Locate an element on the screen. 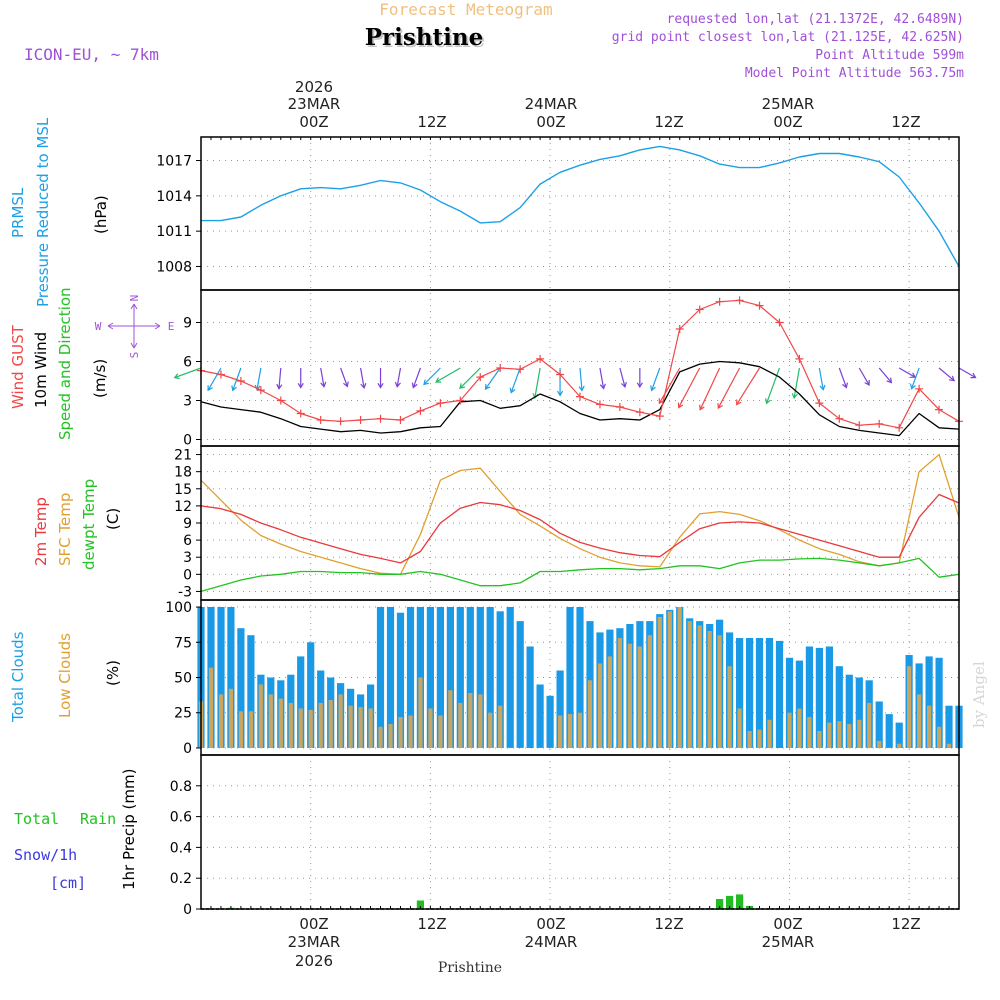 This screenshot has width=1000, height=1000. y-tick-label: 0.8 is located at coordinates (181, 787).